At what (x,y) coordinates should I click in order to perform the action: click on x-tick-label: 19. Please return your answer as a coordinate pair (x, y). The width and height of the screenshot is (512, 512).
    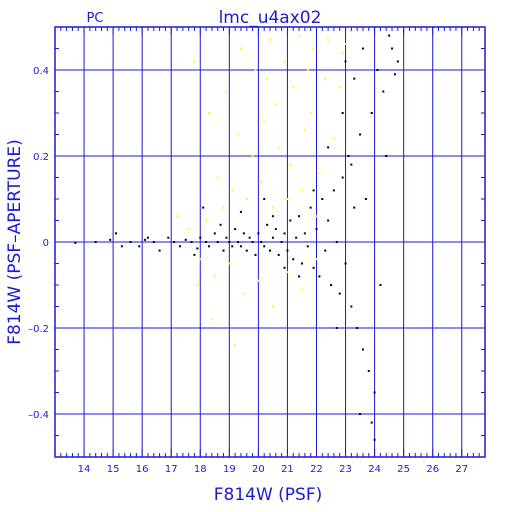
    Looking at the image, I should click on (229, 469).